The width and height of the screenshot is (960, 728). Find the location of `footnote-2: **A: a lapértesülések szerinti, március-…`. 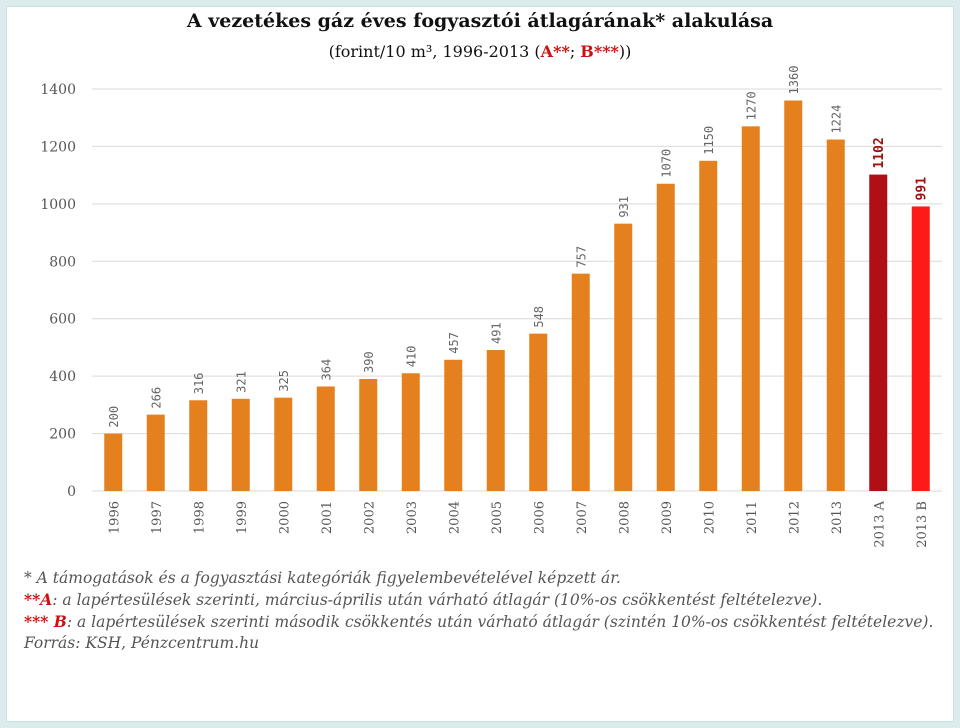

footnote-2: **A: a lapértesülések szerinti, március-… is located at coordinates (484, 600).